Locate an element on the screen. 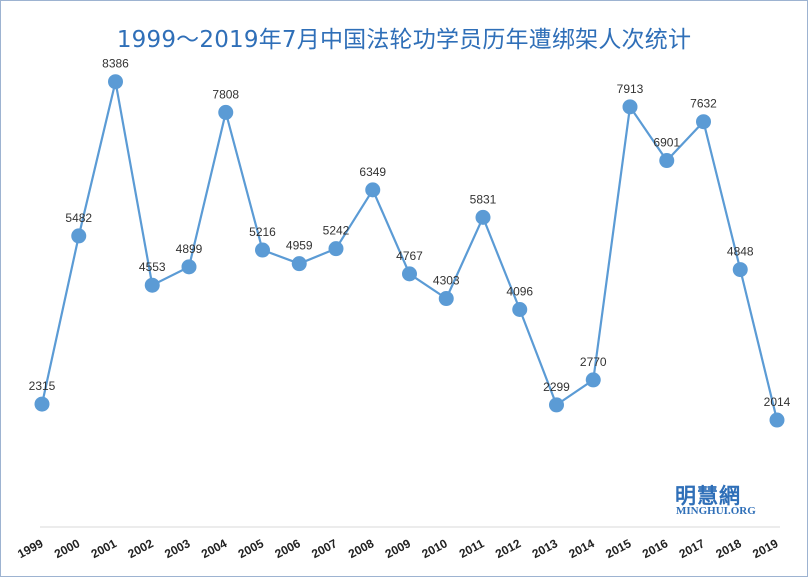  data-point-2009 is located at coordinates (409, 274).